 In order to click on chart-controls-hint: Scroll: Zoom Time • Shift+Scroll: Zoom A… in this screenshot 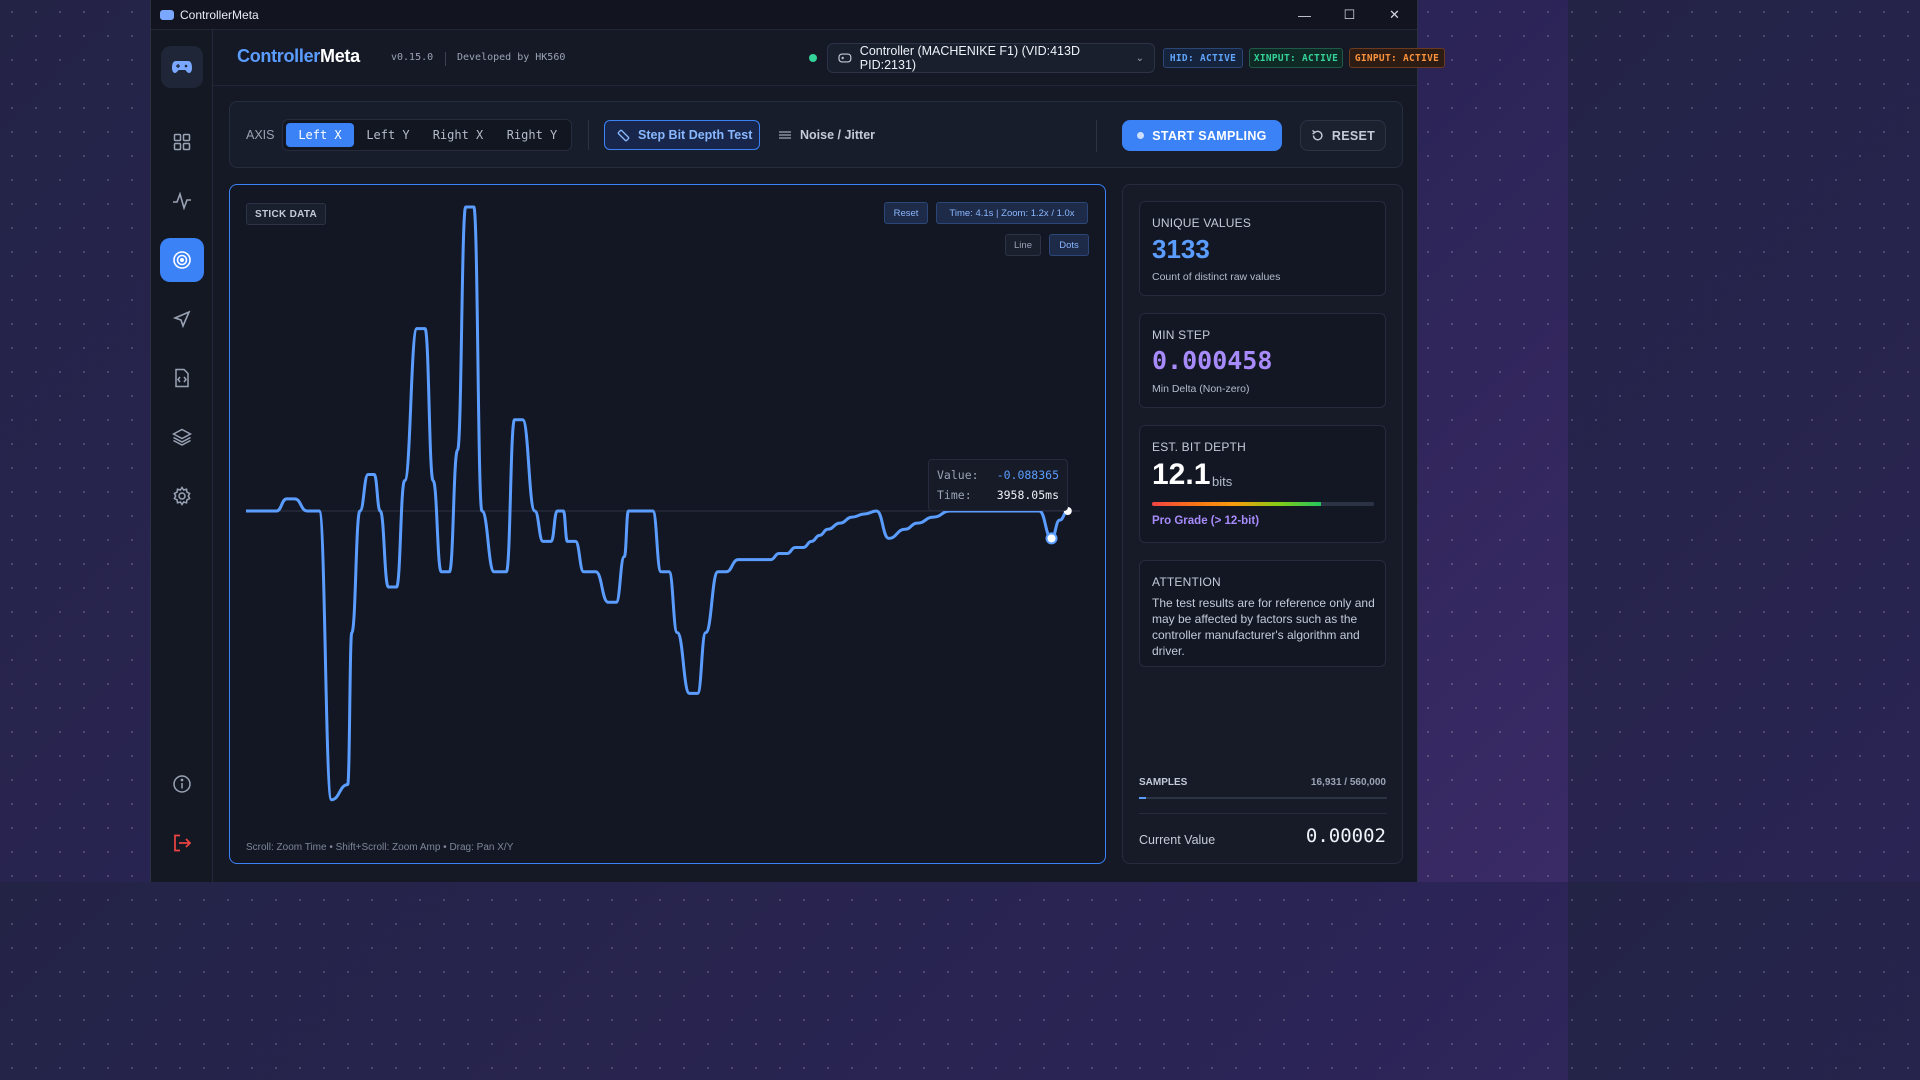, I will do `click(380, 847)`.